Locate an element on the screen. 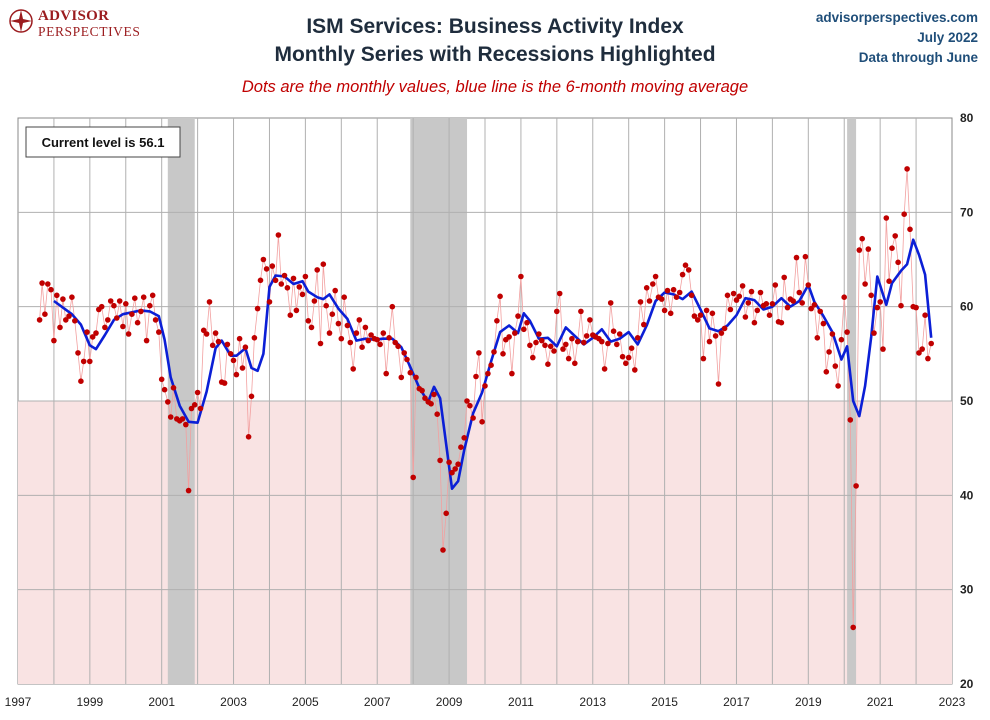 This screenshot has width=990, height=720. advisor-perspectives-logo: ADVISOR PERSPECTIVES is located at coordinates (83, 24).